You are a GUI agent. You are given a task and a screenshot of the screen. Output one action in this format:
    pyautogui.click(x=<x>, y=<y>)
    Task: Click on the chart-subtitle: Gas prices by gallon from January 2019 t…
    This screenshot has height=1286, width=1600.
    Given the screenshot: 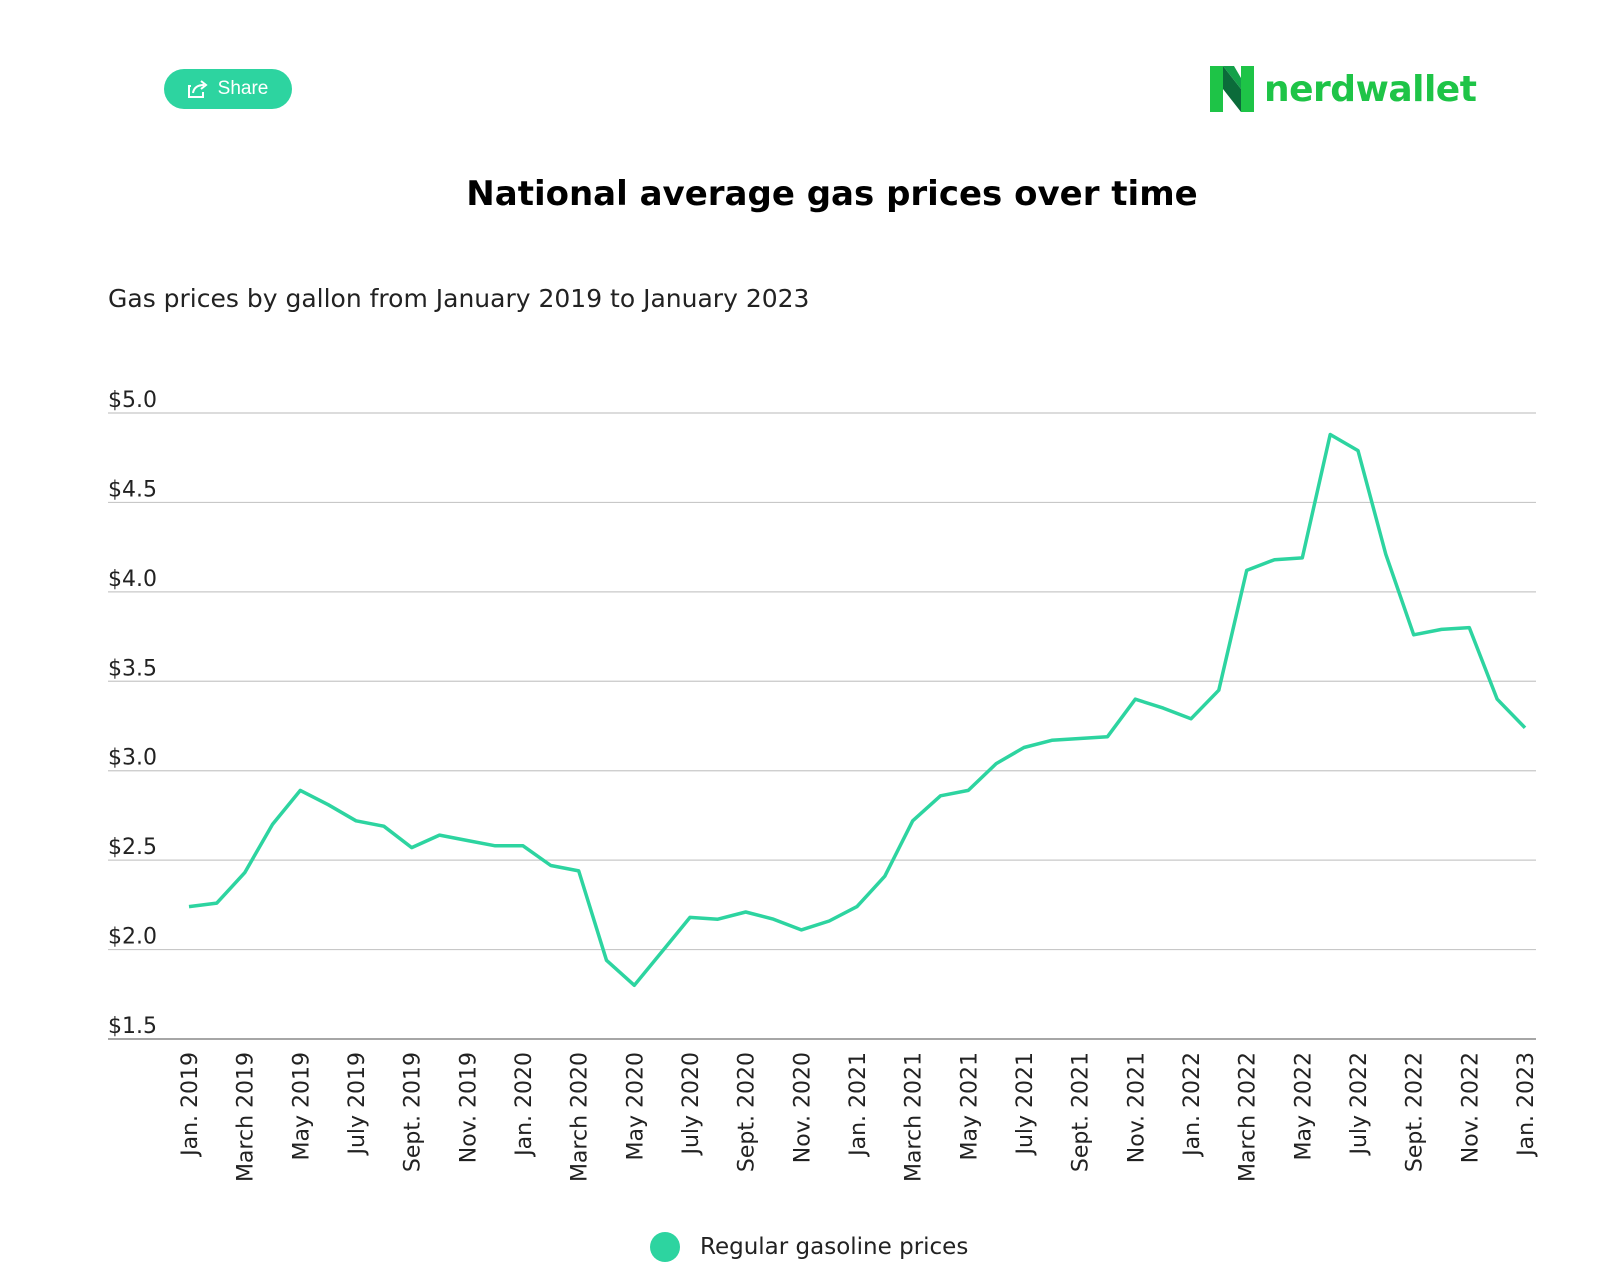 What is the action you would take?
    pyautogui.click(x=459, y=298)
    